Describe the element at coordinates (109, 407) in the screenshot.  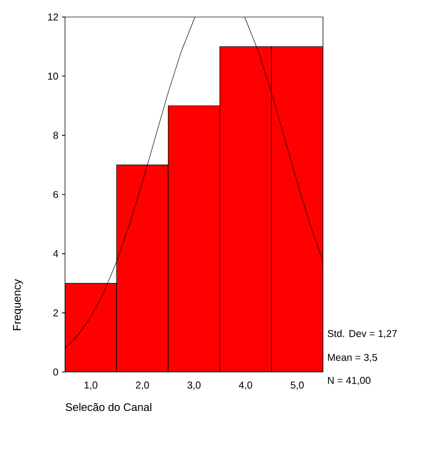
I see `x-axis-title: Selecão do Canal` at that location.